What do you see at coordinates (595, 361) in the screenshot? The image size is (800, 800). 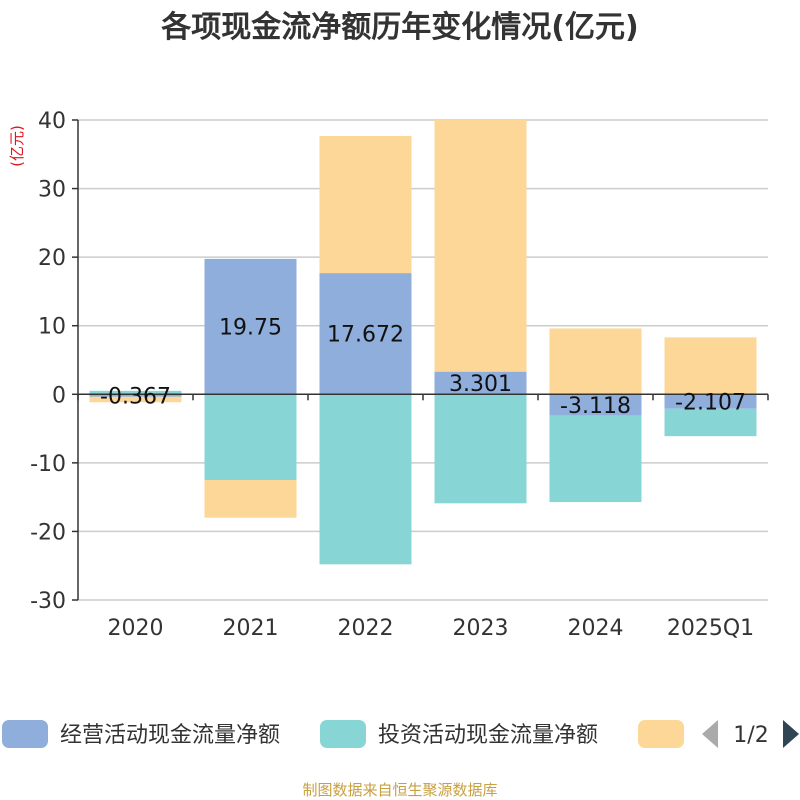 I see `bar-series-3-2024` at bounding box center [595, 361].